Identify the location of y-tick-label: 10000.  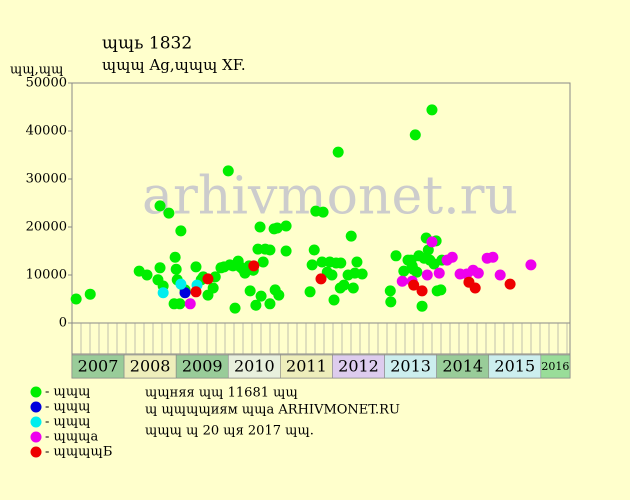
(46, 275).